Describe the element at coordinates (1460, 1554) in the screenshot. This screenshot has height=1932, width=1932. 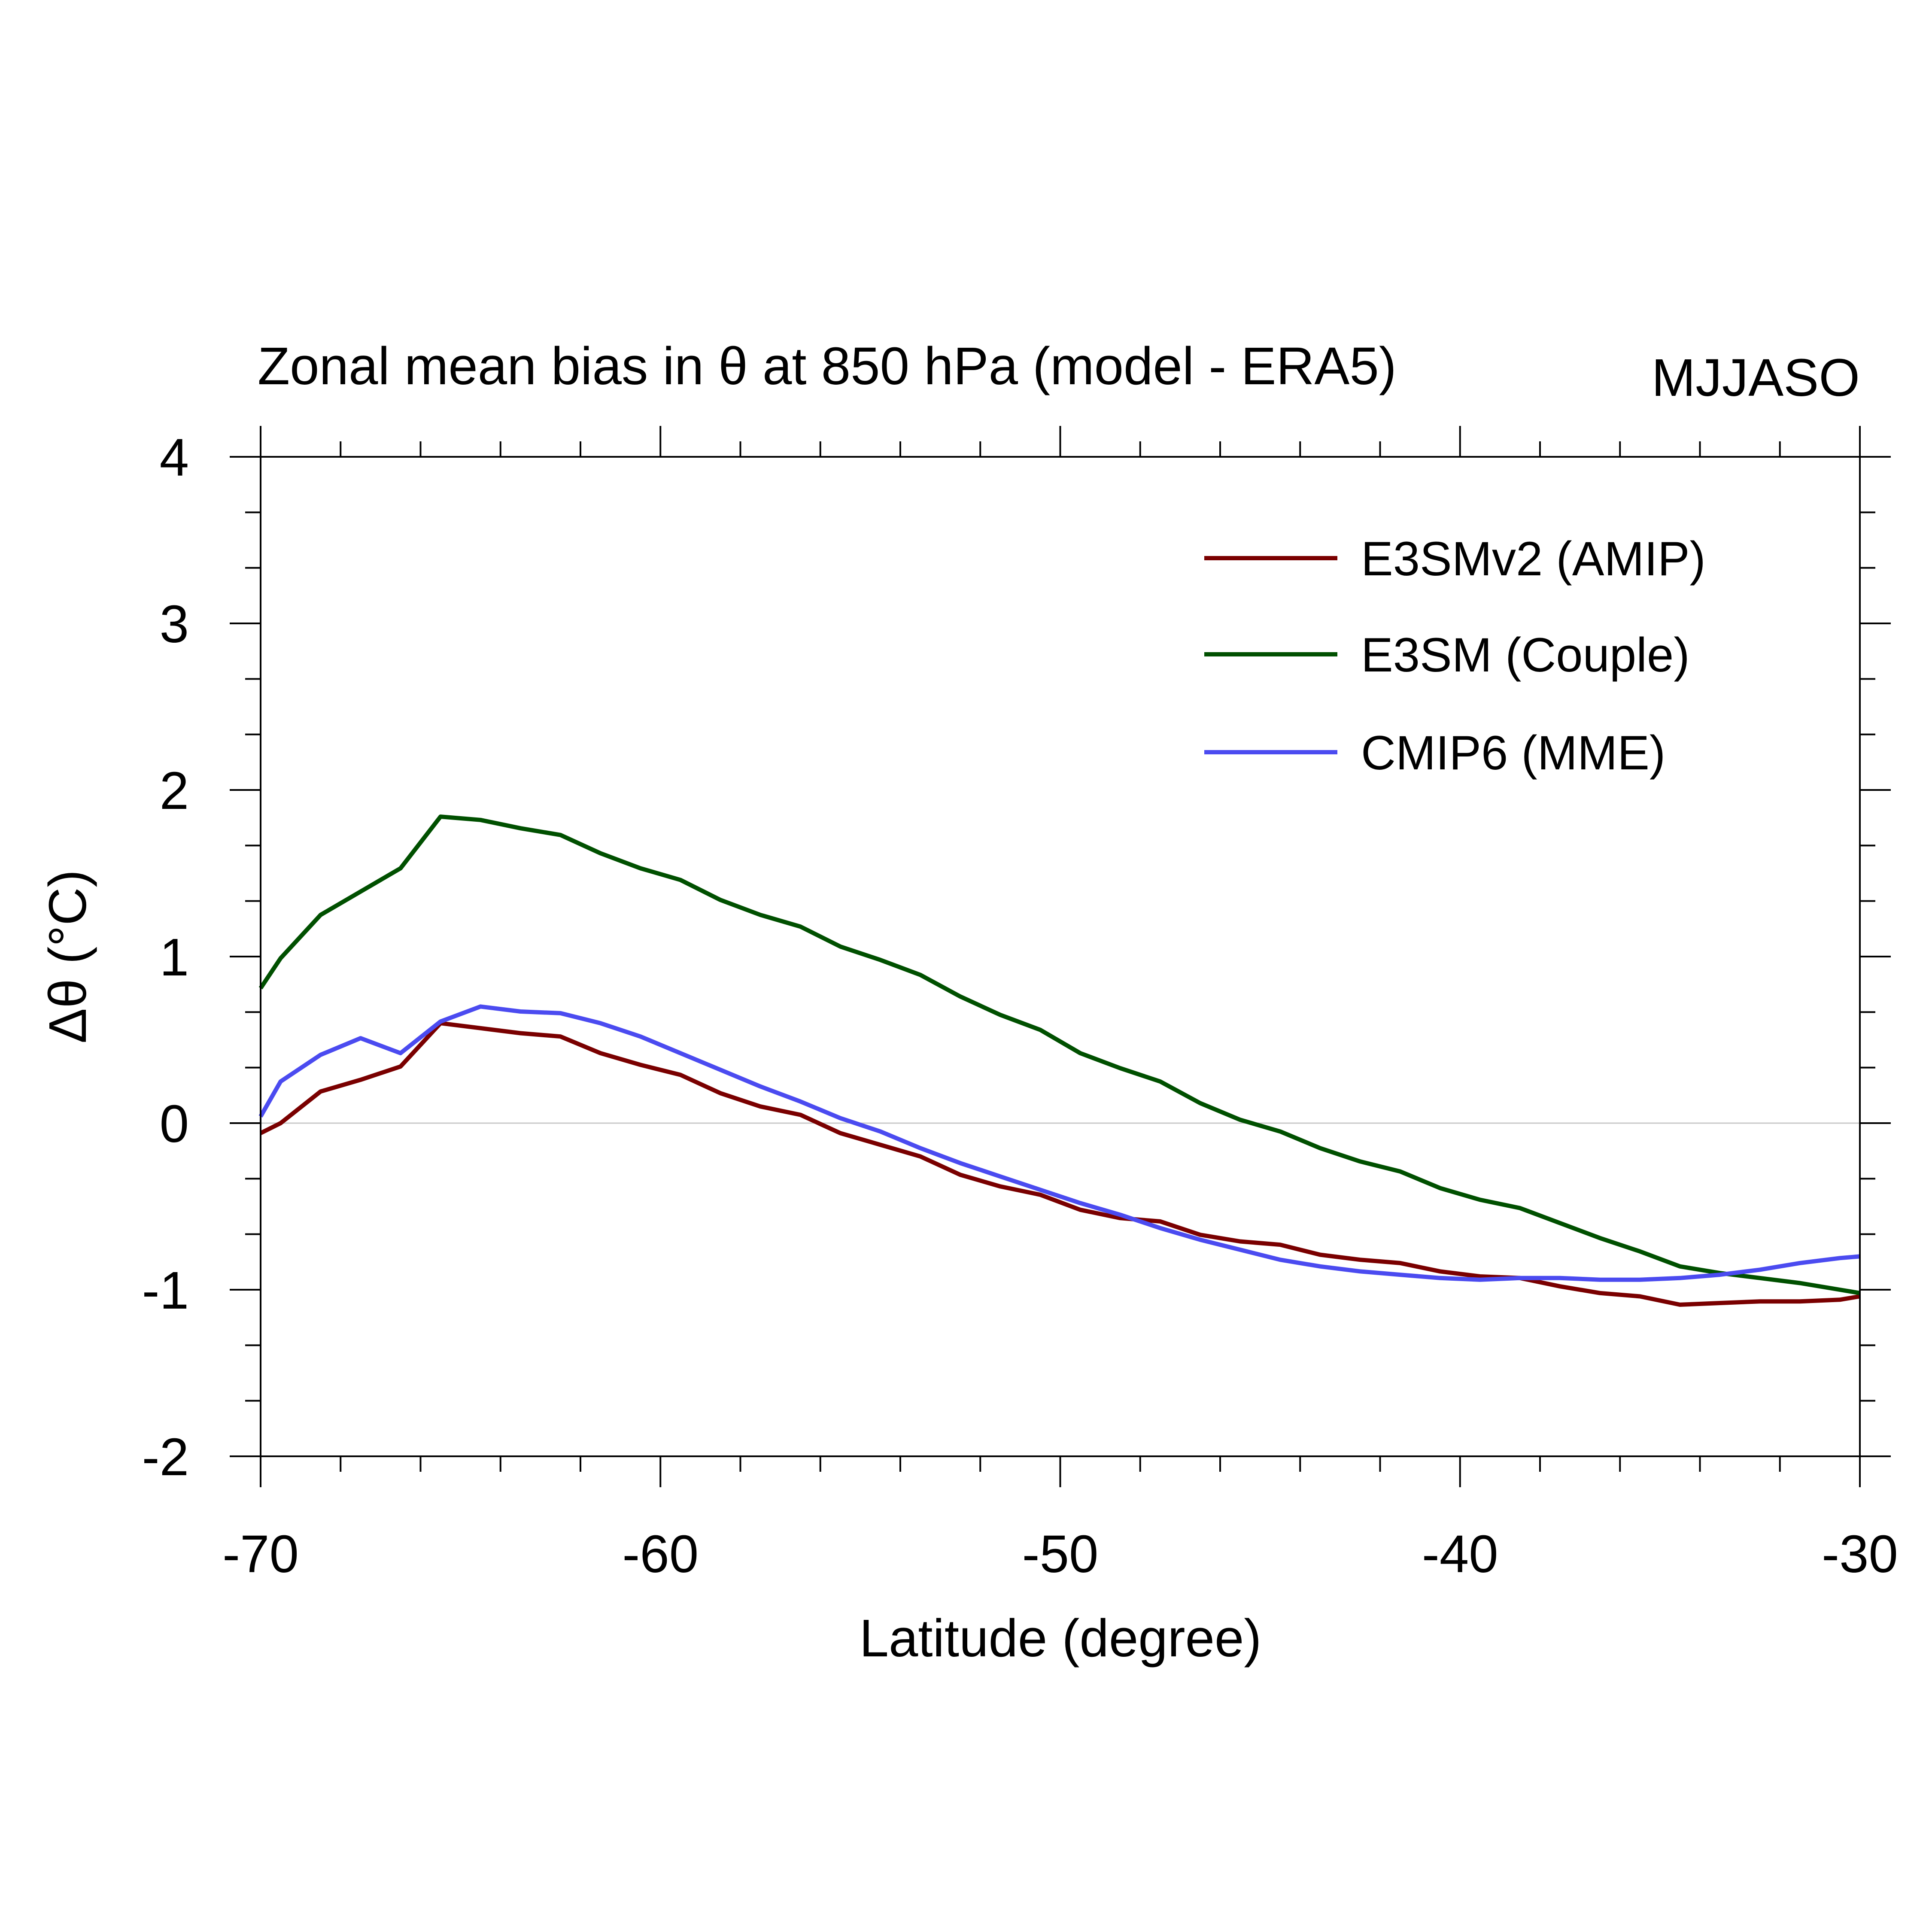
I see `x-tick-label: -40` at that location.